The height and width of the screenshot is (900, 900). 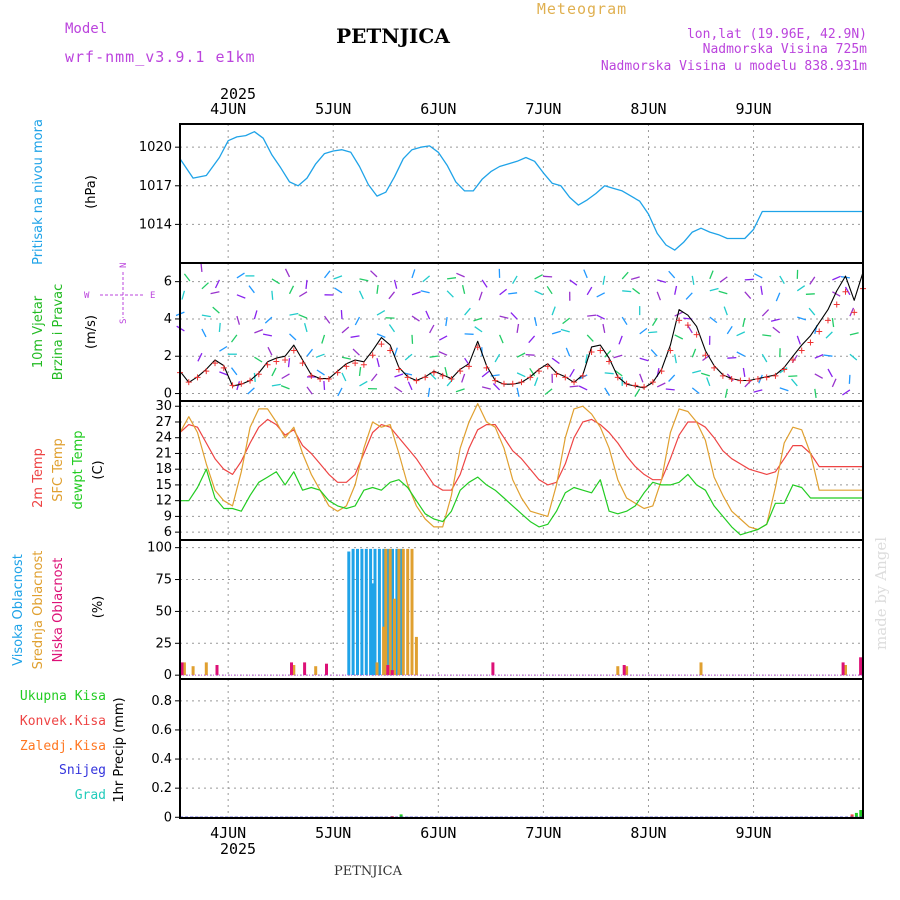 I want to click on top-day-label: 8JUN, so click(x=648, y=109).